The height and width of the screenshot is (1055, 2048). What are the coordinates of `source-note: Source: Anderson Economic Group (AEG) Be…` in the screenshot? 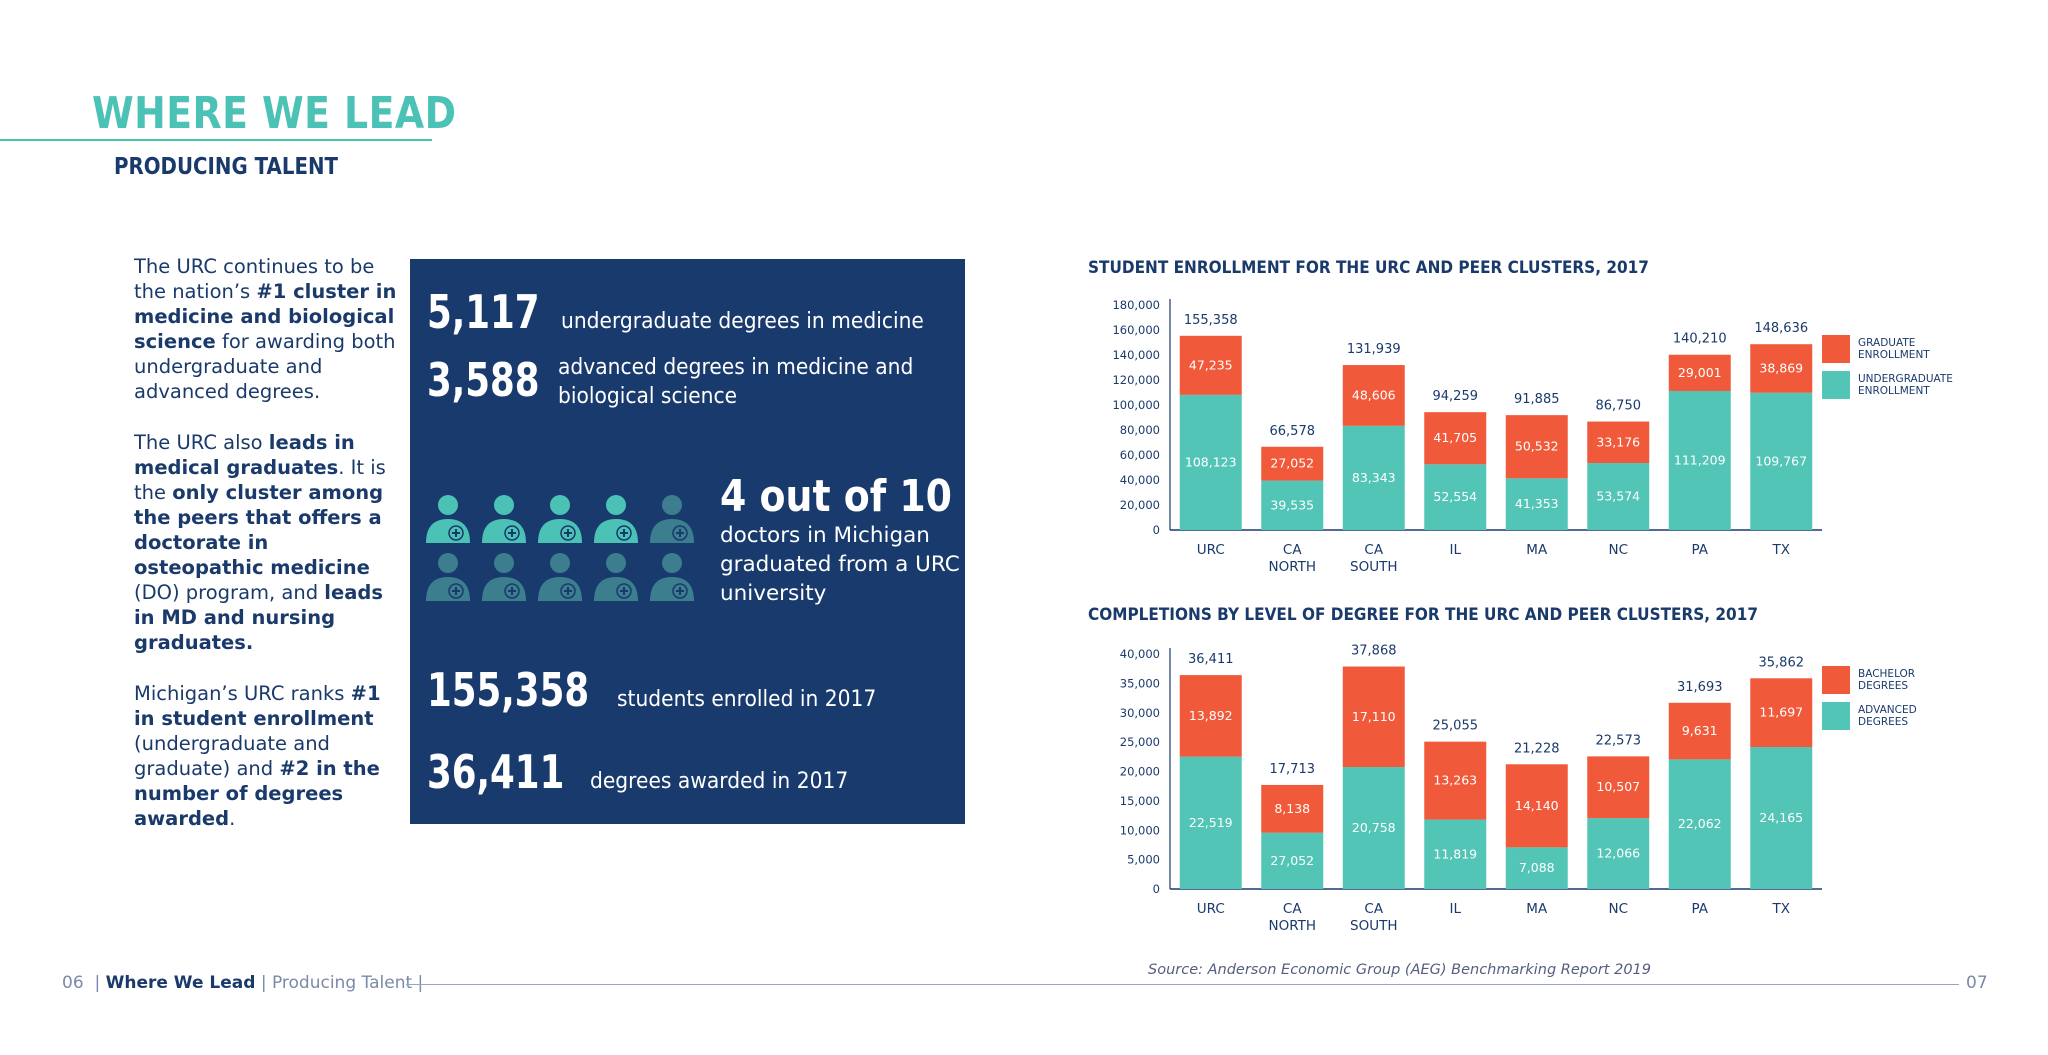 It's located at (1399, 970).